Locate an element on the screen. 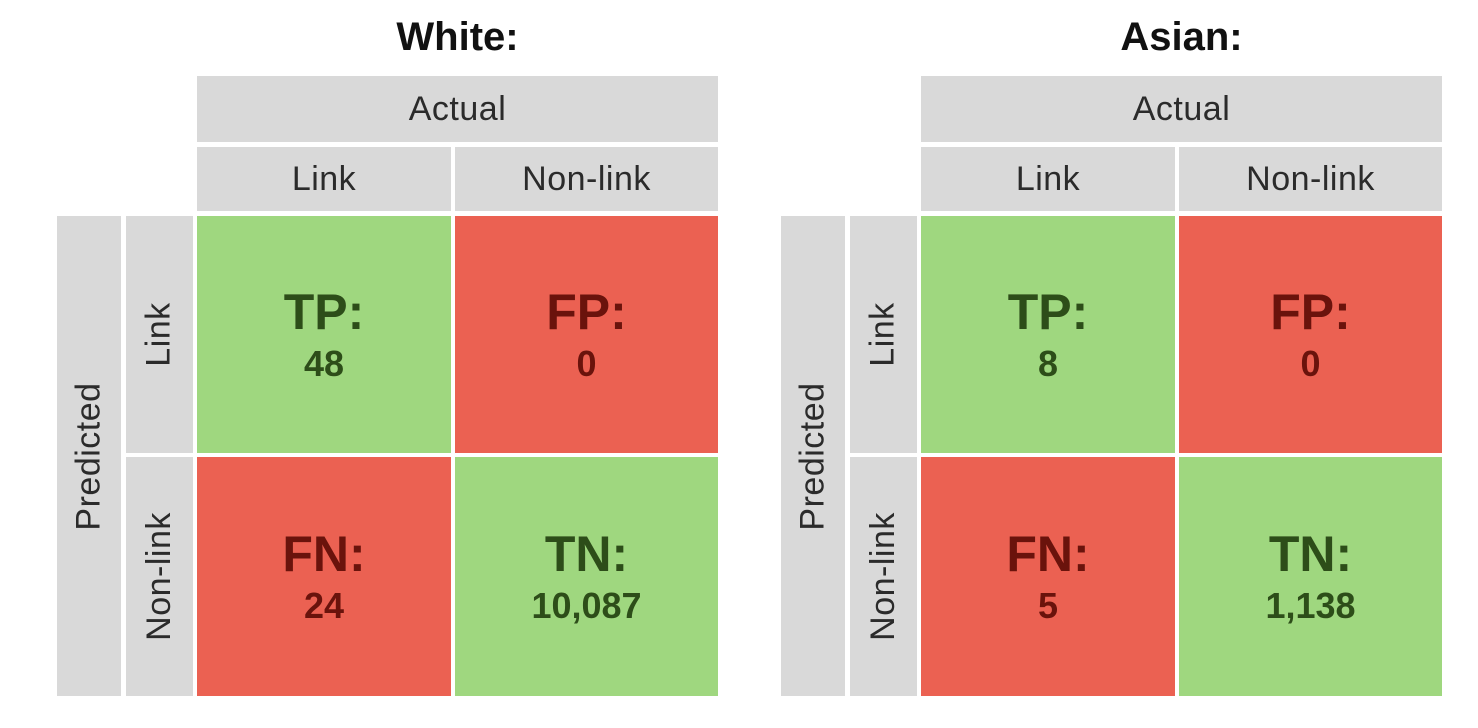 Image resolution: width=1478 pixels, height=728 pixels. cell-value: 5 is located at coordinates (1048, 605).